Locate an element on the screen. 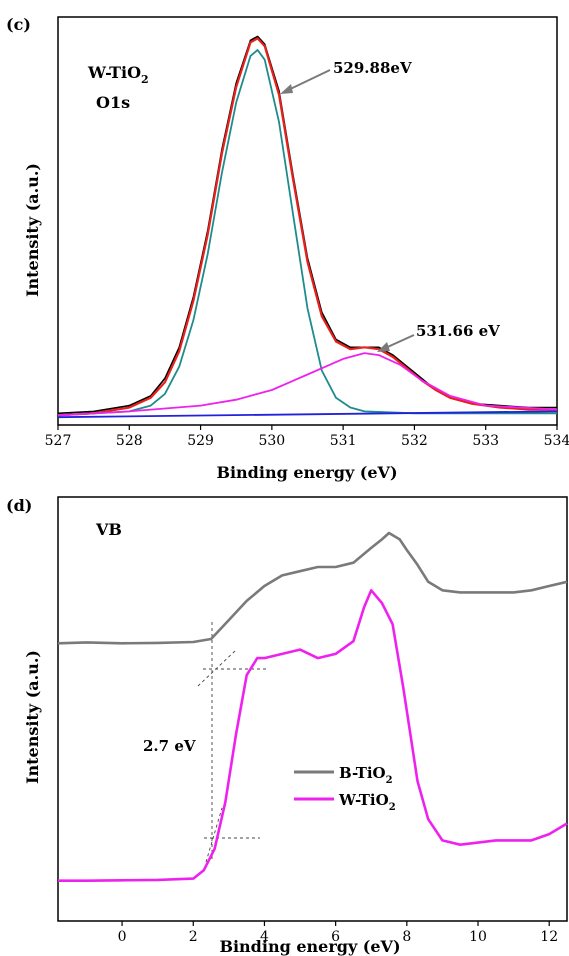 This screenshot has height=956, width=569. x-tick-label: 528 is located at coordinates (129, 441).